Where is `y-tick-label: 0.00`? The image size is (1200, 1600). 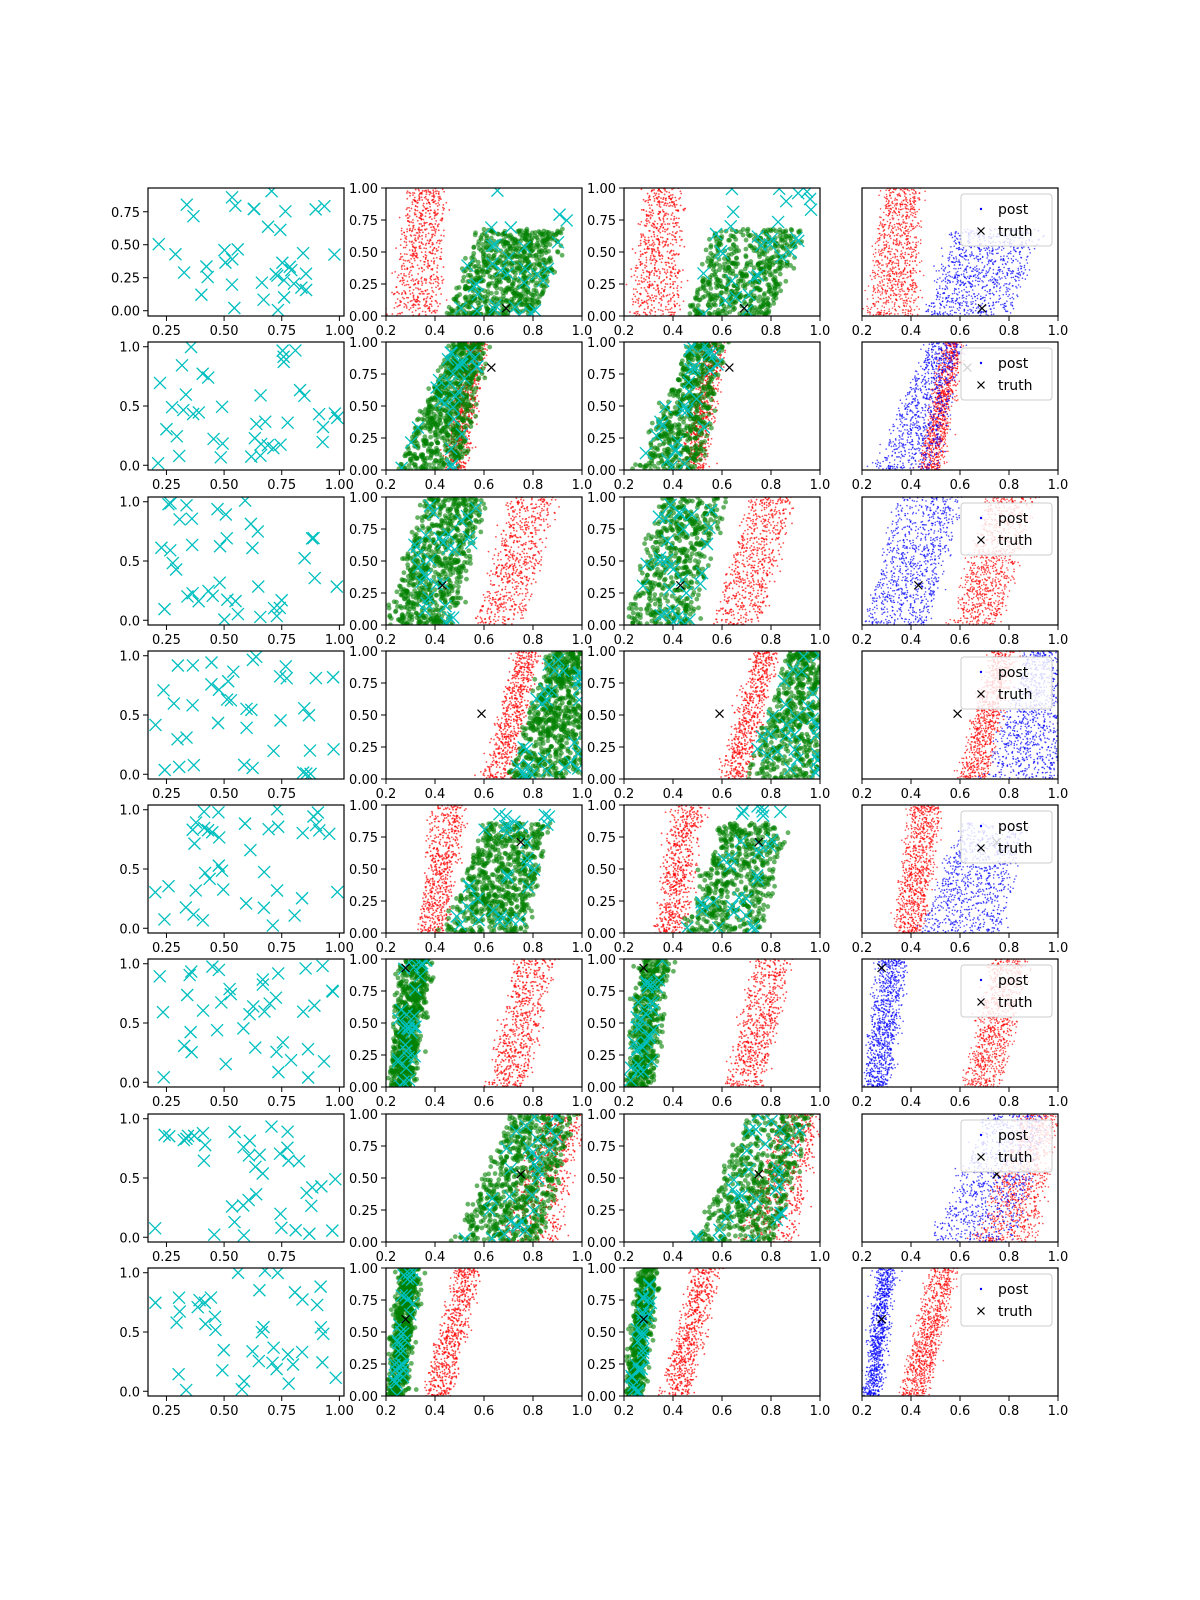 y-tick-label: 0.00 is located at coordinates (125, 312).